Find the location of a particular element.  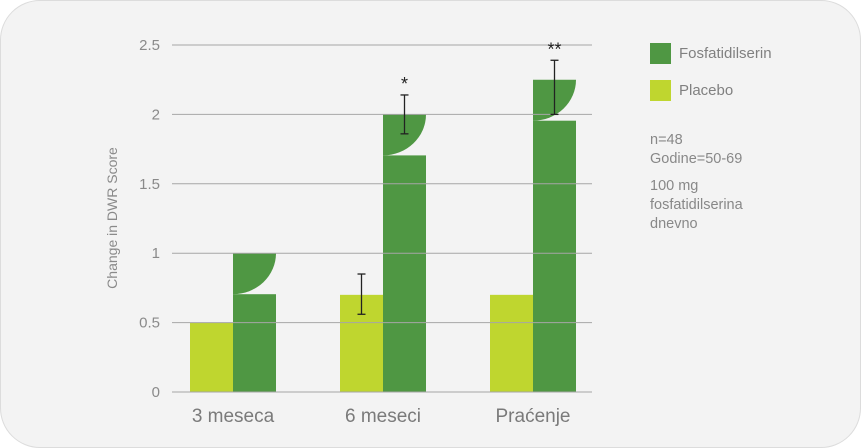

x-tick-label: Praćenje is located at coordinates (533, 416).